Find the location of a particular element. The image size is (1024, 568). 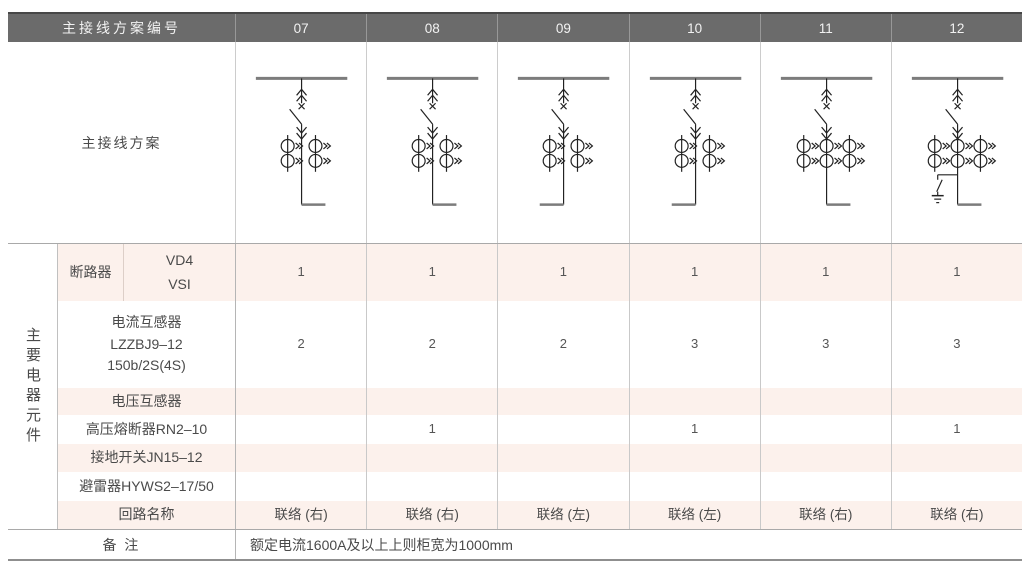

components-group-label: 主要电器元件 is located at coordinates (32, 386).